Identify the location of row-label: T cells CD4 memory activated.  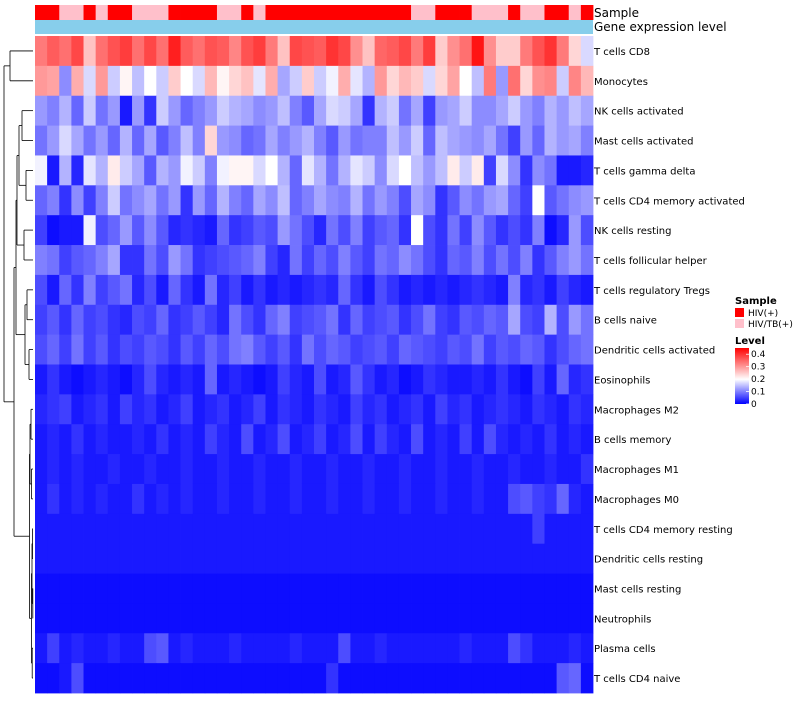
(669, 201).